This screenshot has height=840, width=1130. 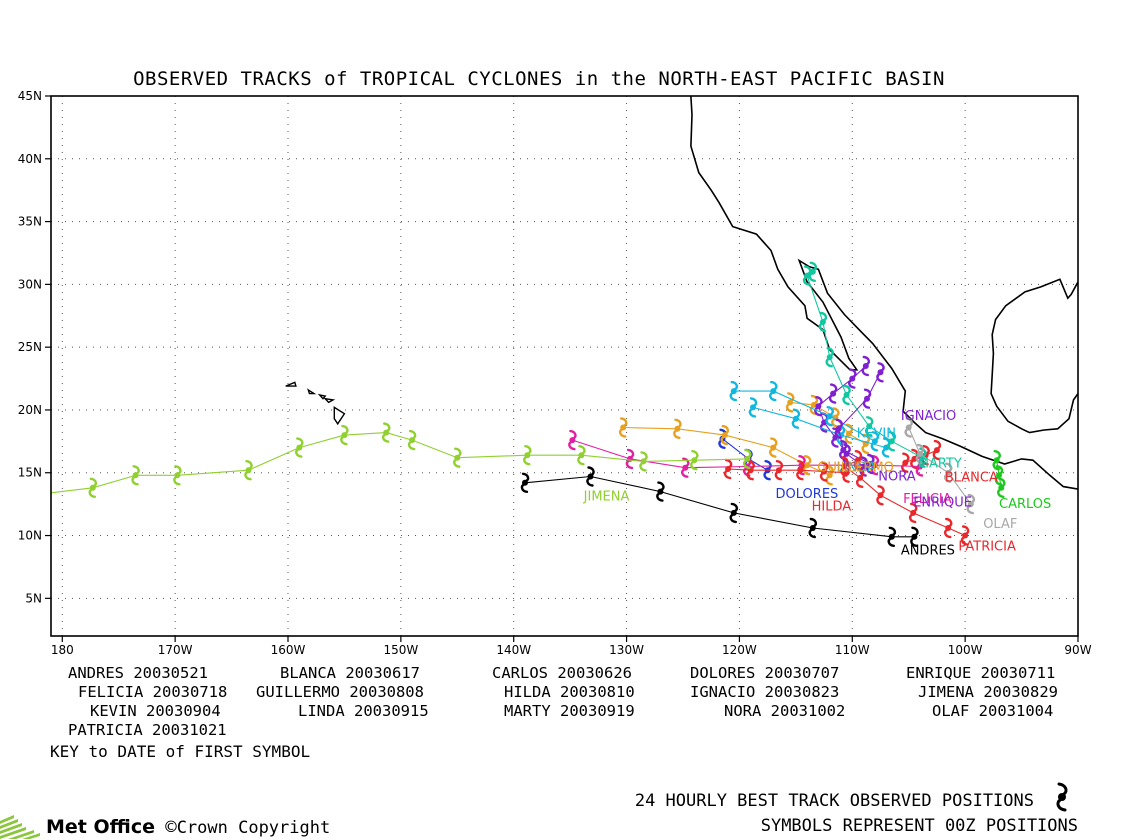 I want to click on track-andres, so click(x=719, y=506).